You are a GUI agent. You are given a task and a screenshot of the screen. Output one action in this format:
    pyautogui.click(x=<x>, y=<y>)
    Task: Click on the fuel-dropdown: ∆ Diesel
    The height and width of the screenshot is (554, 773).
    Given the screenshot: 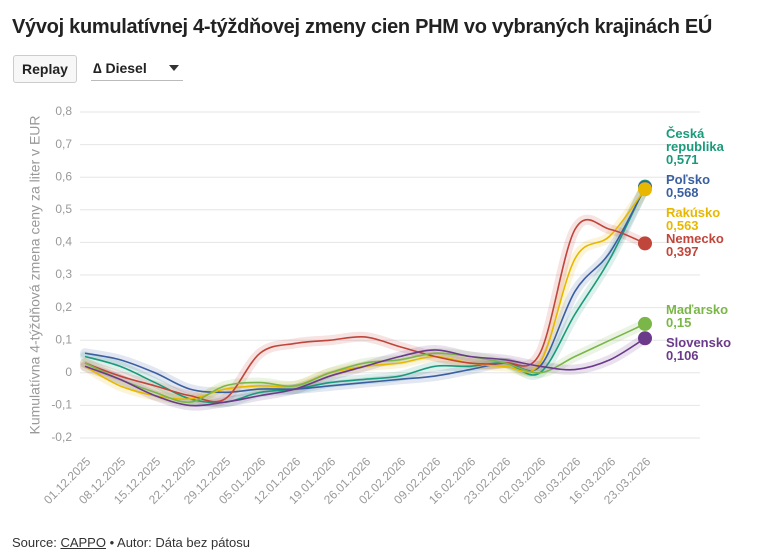 What is the action you would take?
    pyautogui.click(x=137, y=68)
    